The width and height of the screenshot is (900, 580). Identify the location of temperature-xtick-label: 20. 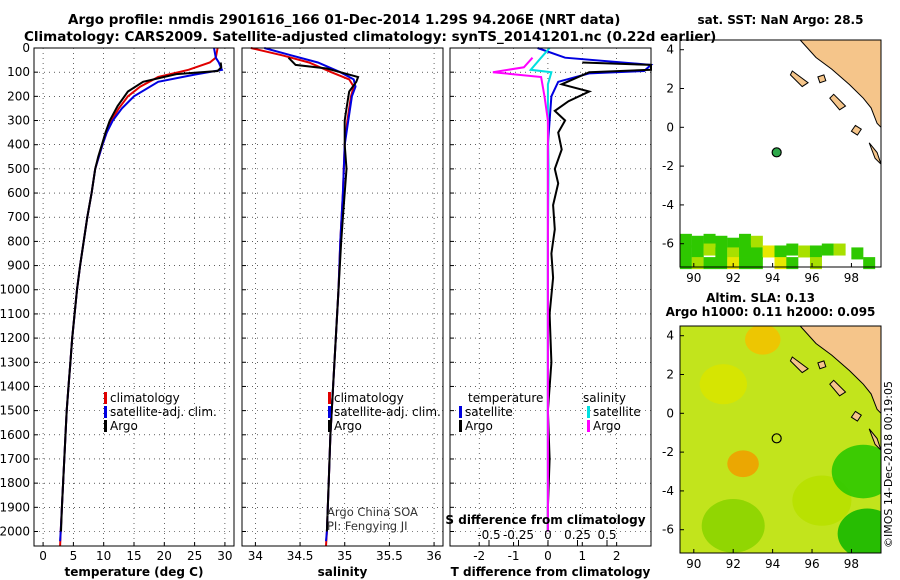
(164, 556).